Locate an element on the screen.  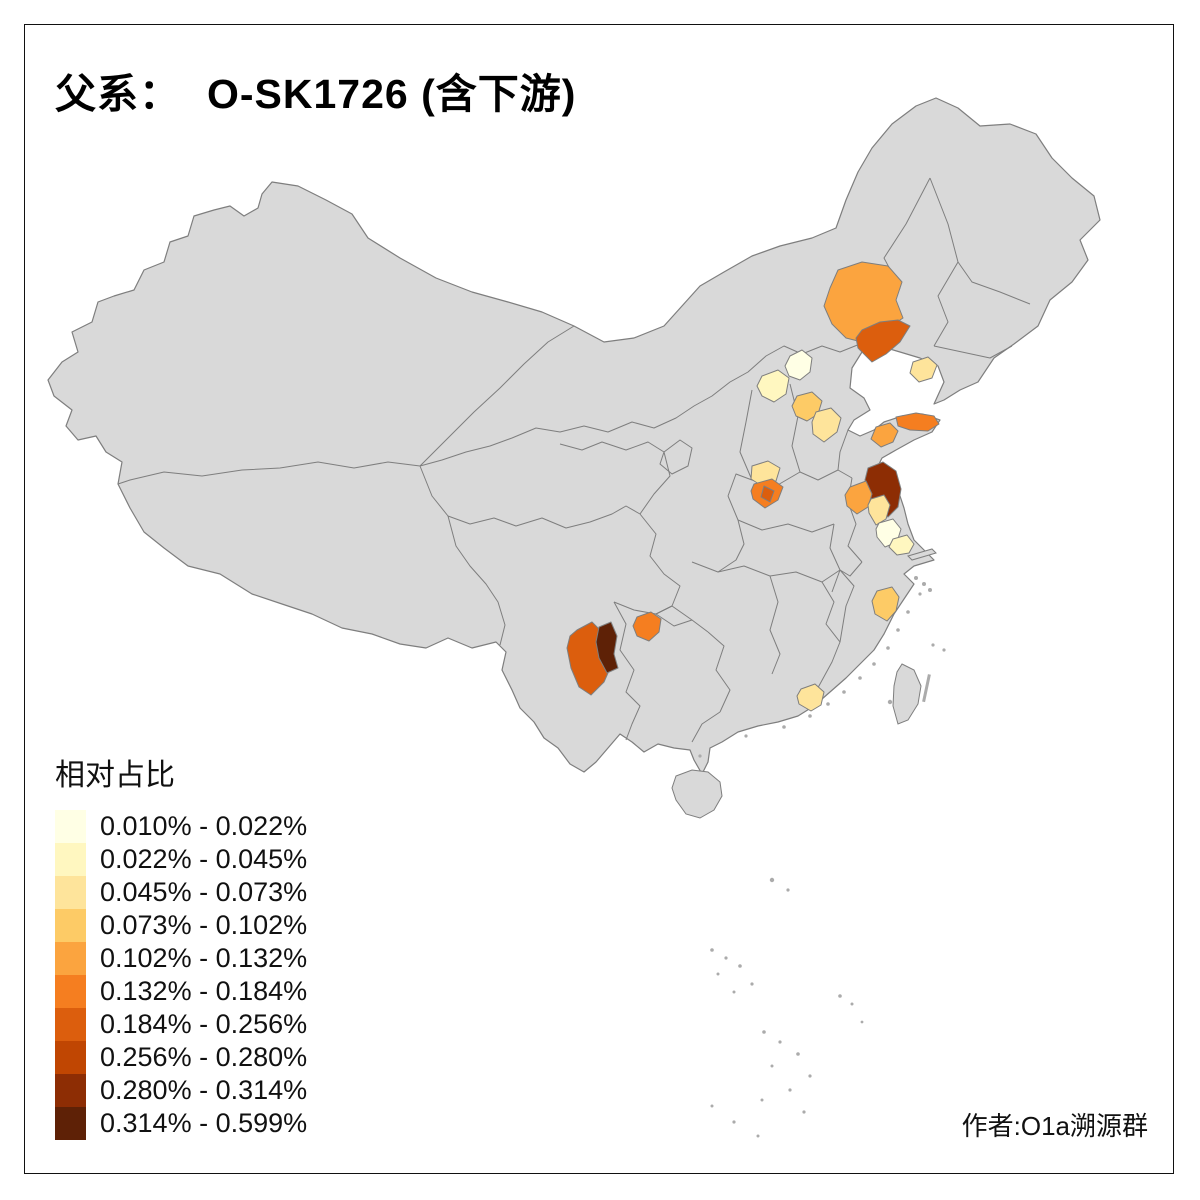
legend-row: 0.045% - 0.073% is located at coordinates (181, 892).